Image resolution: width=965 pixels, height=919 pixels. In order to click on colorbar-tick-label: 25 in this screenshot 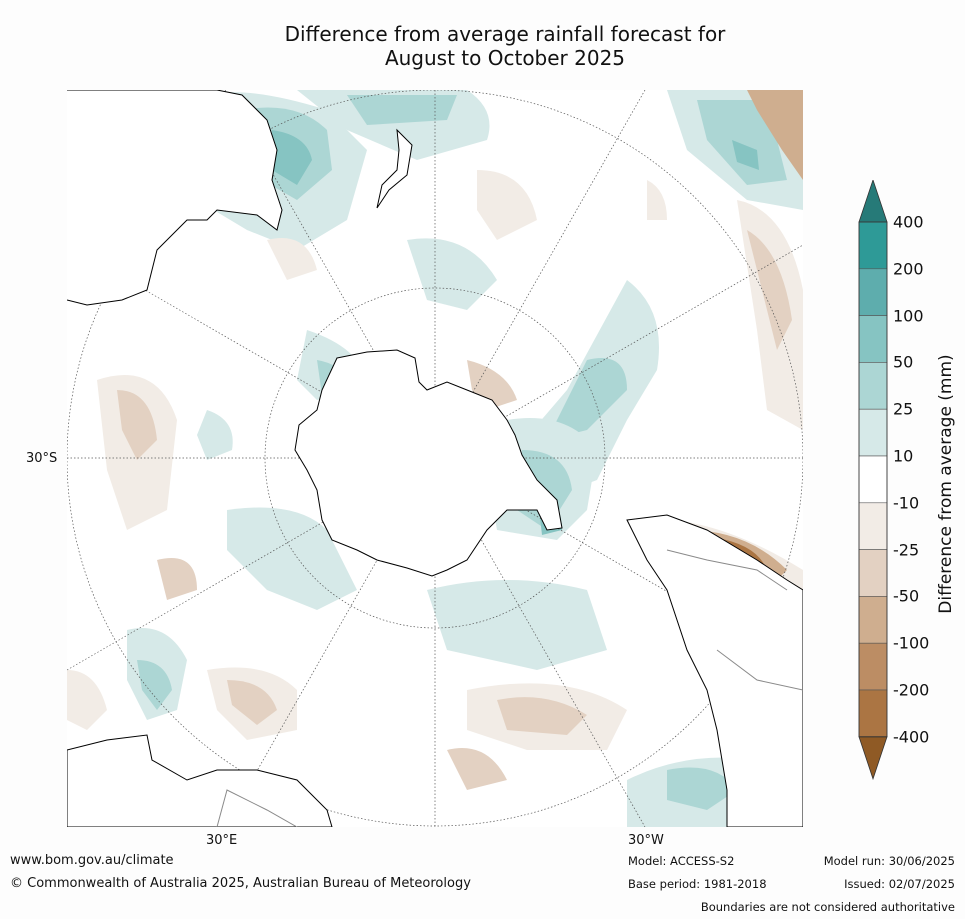, I will do `click(903, 409)`.